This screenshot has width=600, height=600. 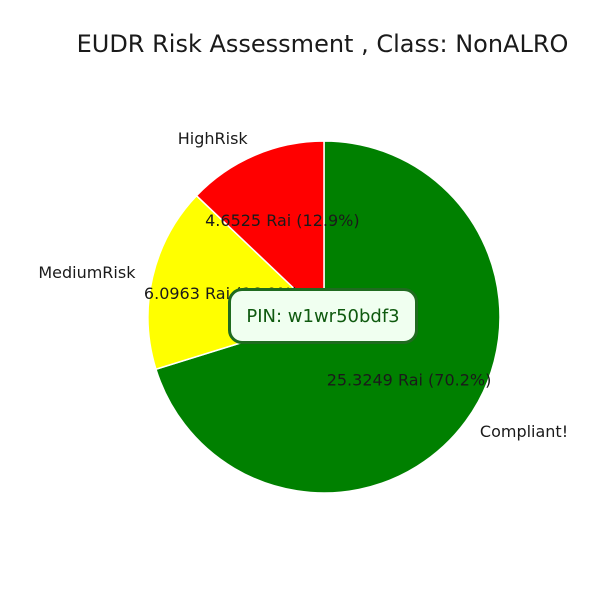 I want to click on pin-annotation: PIN: w1wr50bdf3, so click(x=323, y=316).